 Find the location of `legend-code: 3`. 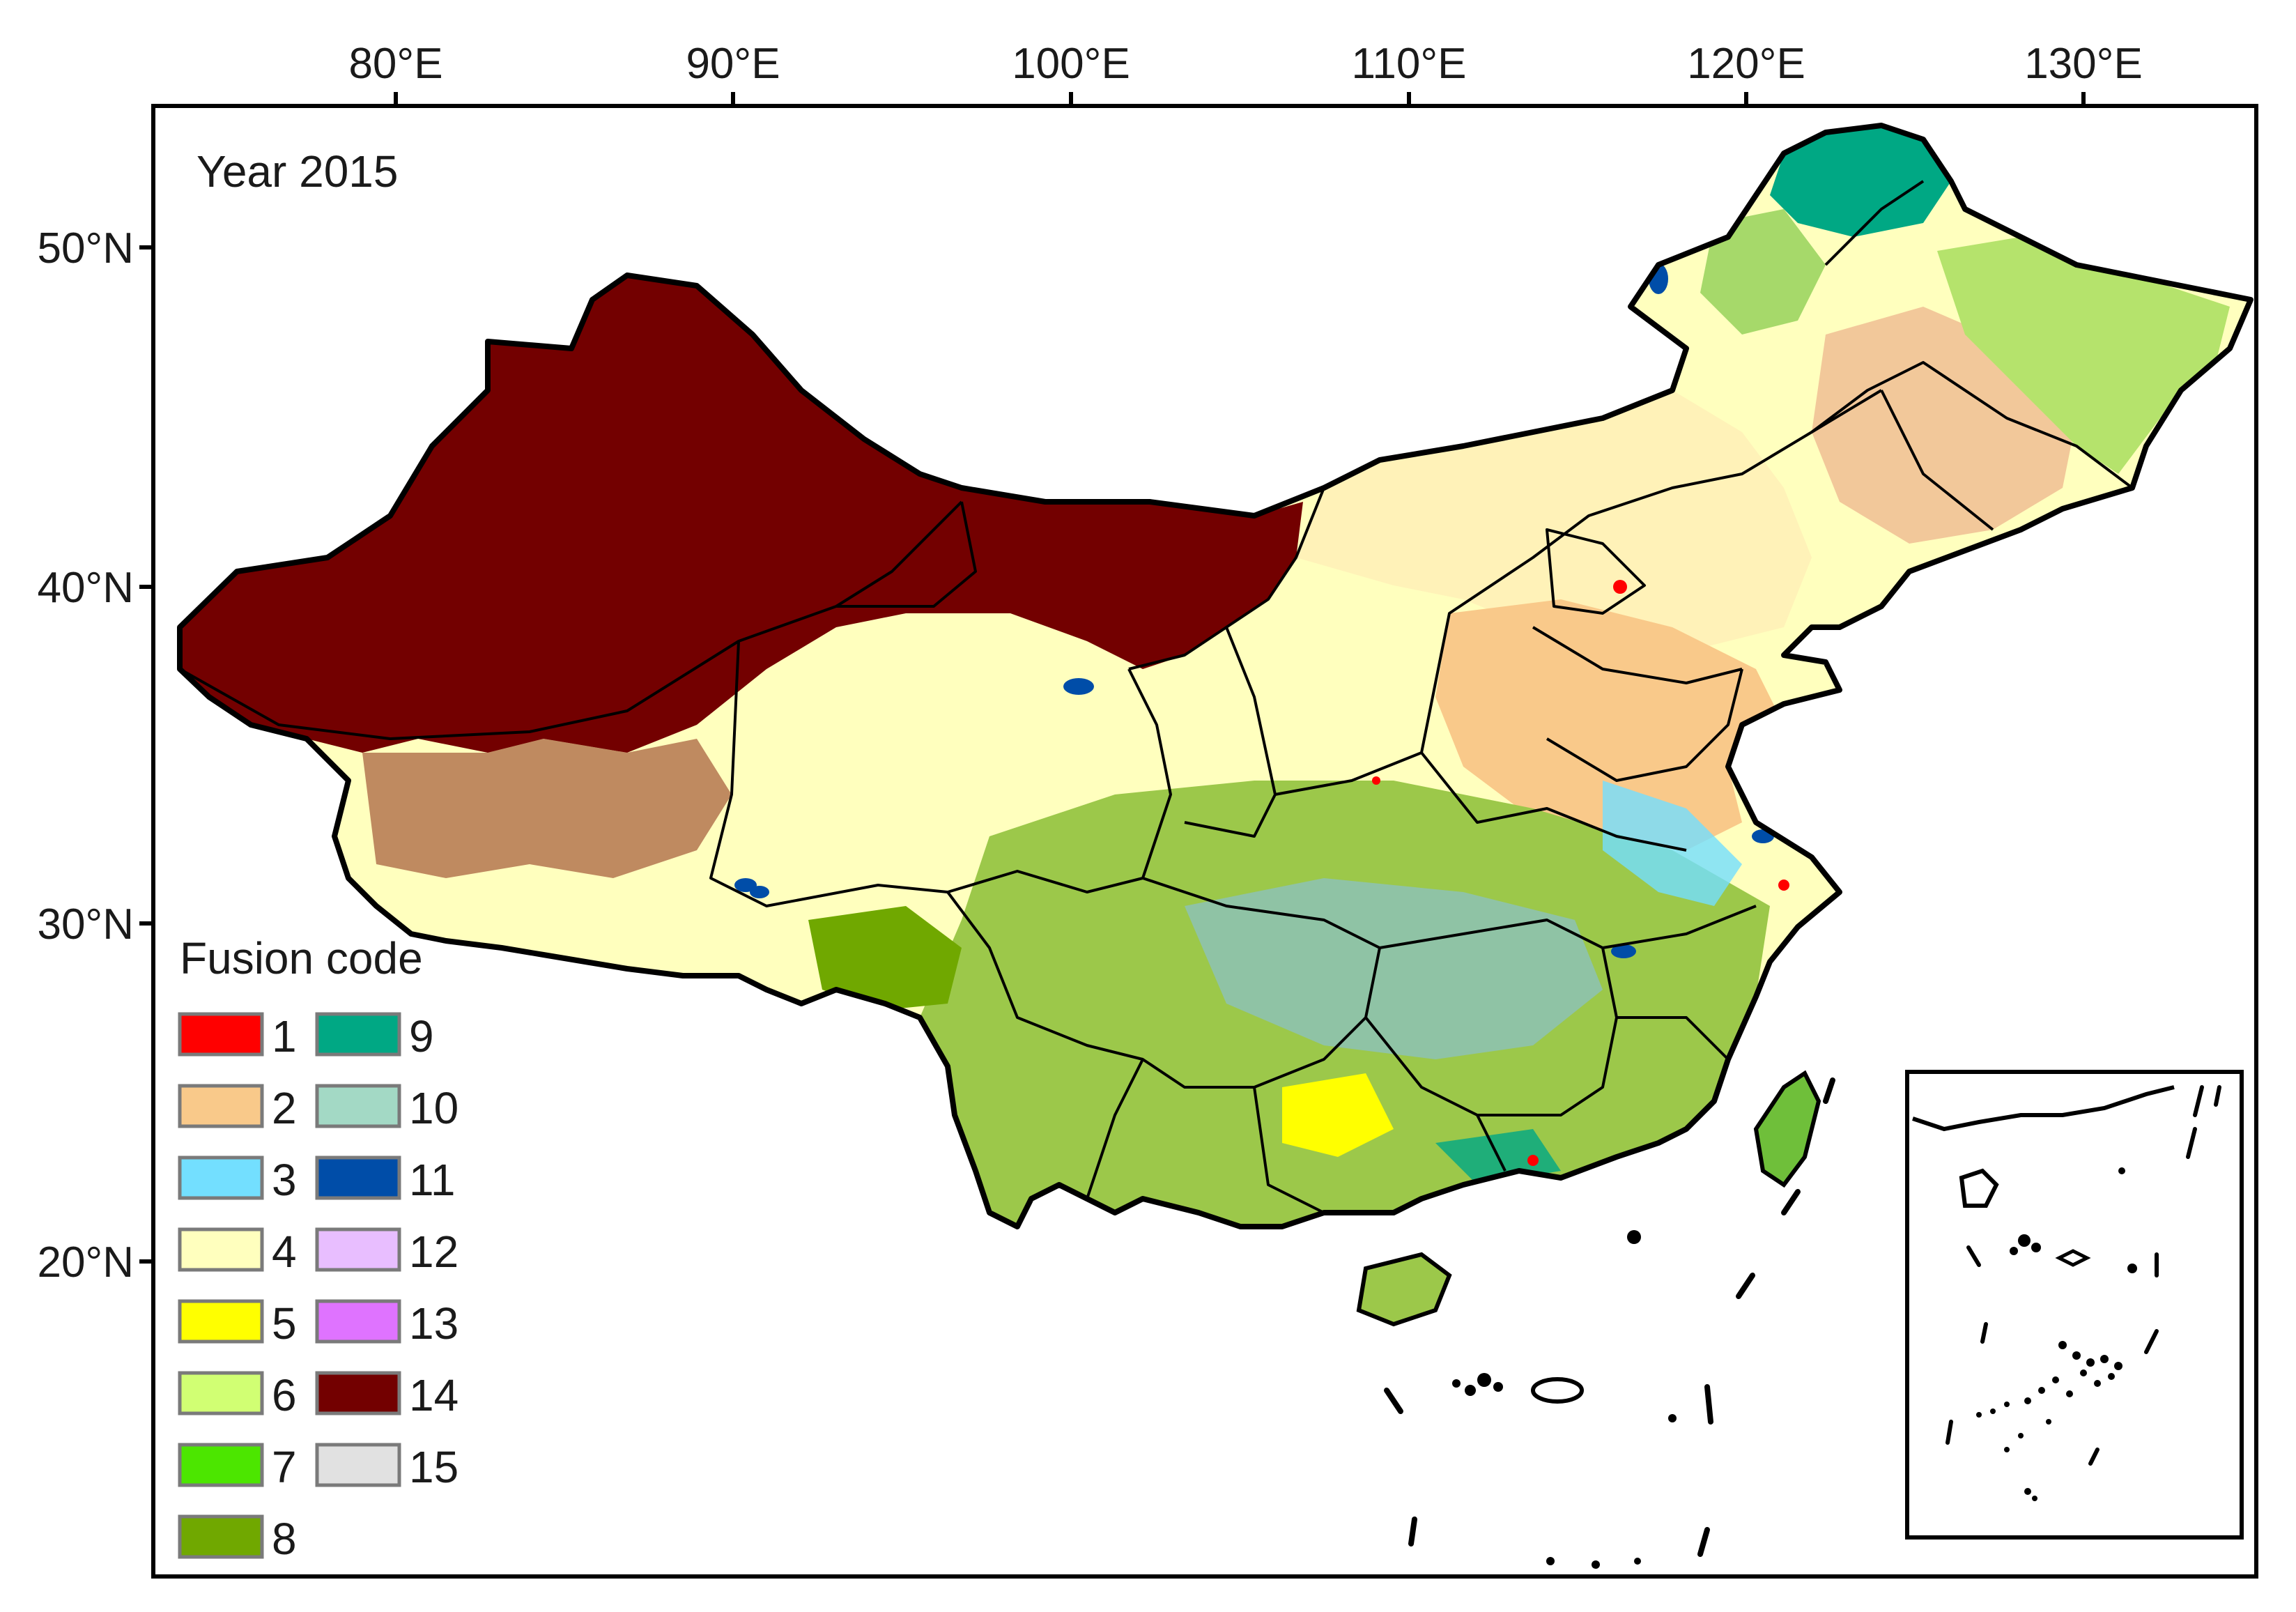

legend-code: 3 is located at coordinates (284, 1180).